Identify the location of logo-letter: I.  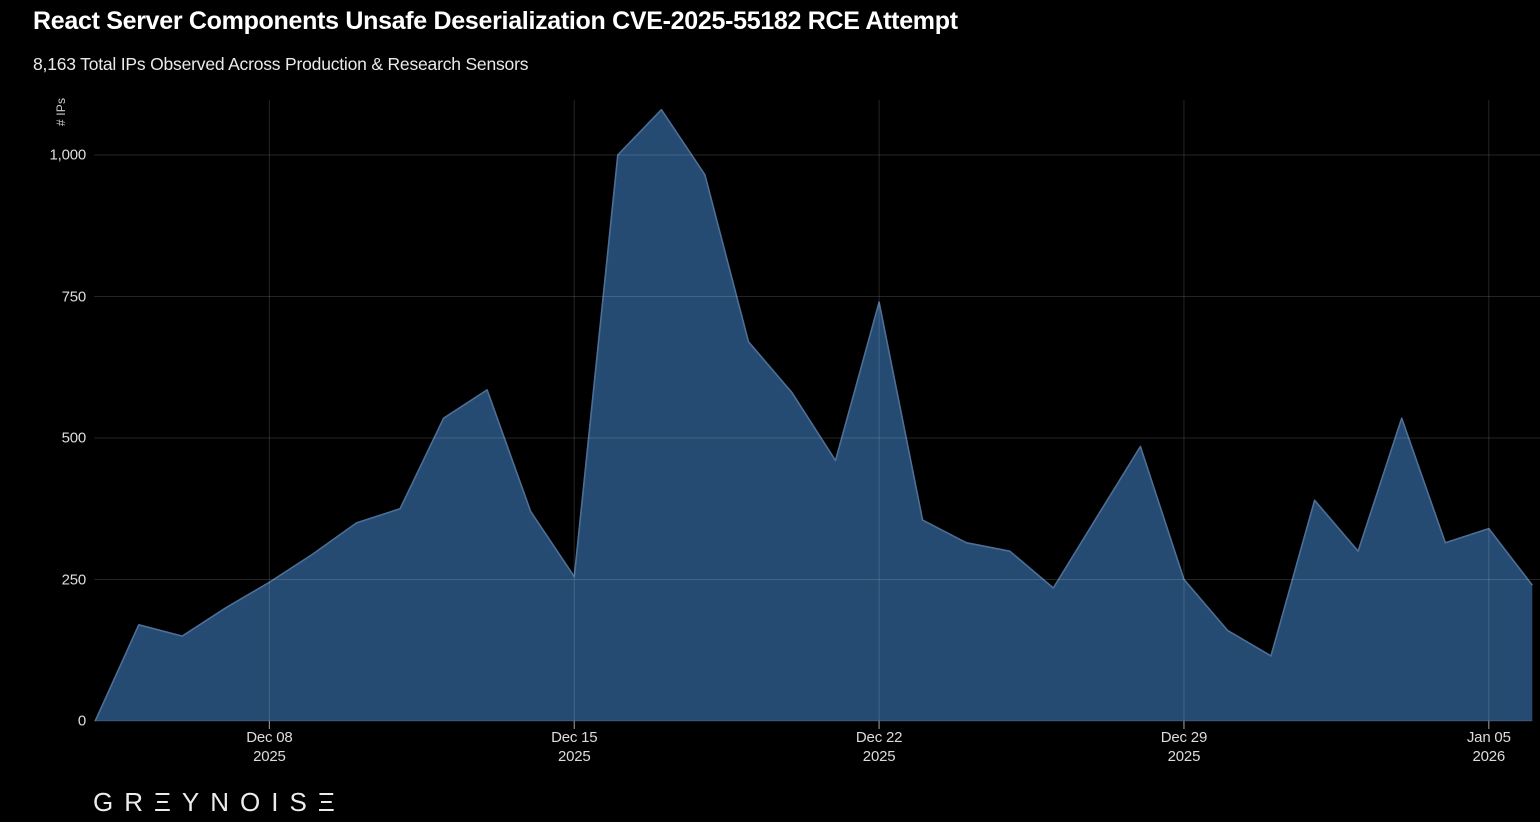
(275, 802).